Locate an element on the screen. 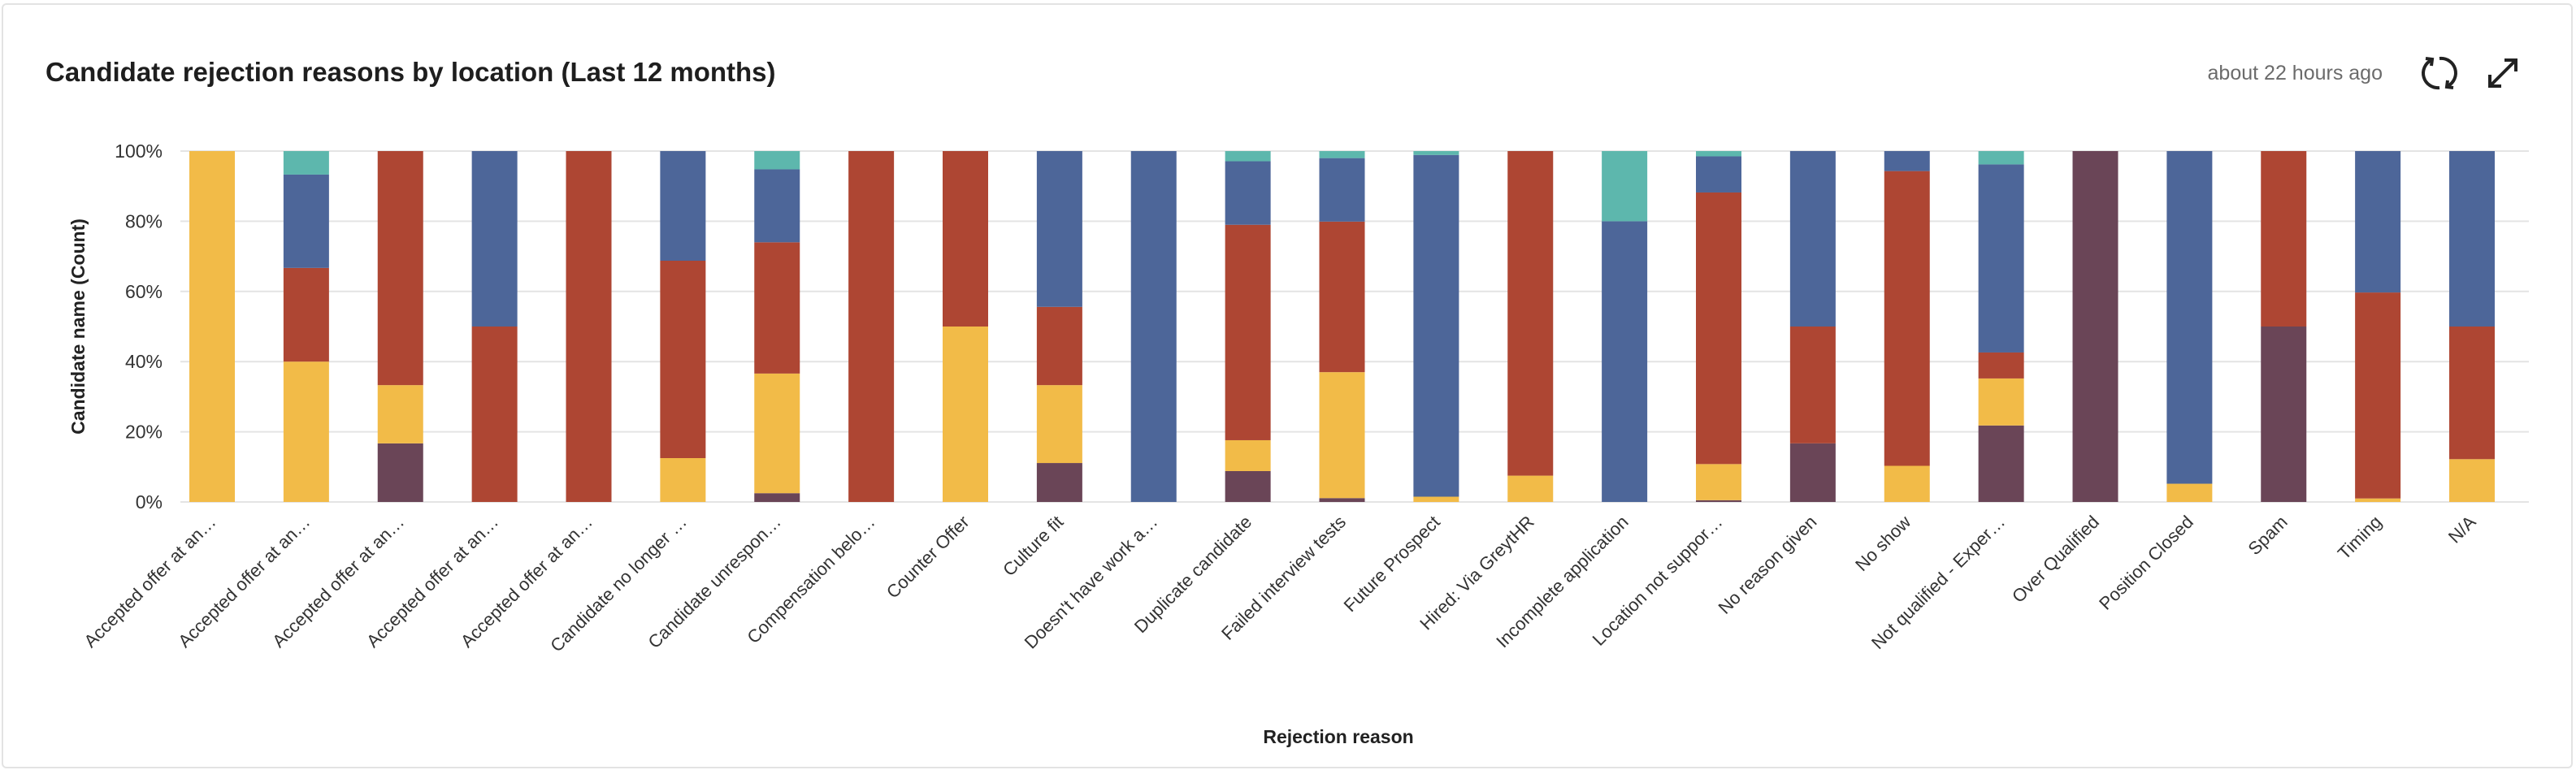 The height and width of the screenshot is (770, 2576). y-axis-title: Candidate name (Count) is located at coordinates (78, 326).